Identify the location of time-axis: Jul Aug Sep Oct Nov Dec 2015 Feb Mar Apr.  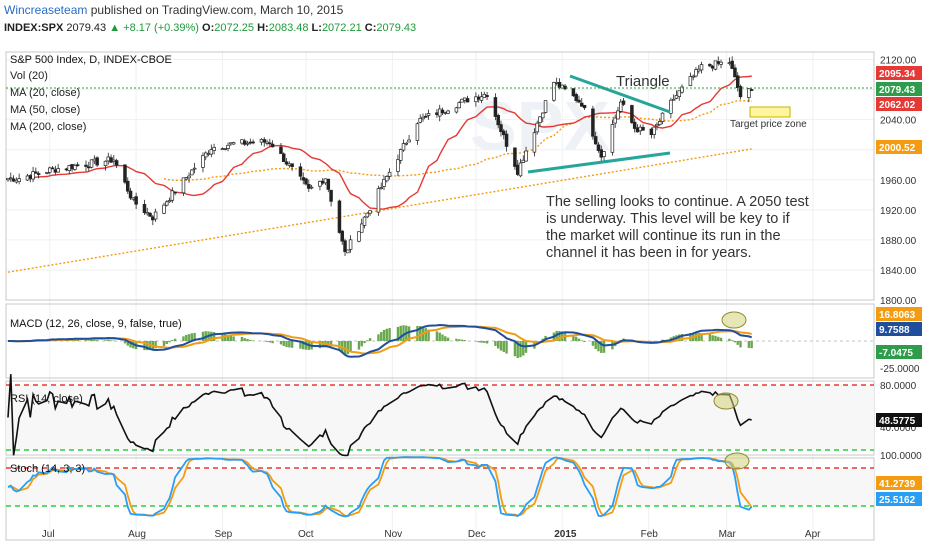
(431, 534).